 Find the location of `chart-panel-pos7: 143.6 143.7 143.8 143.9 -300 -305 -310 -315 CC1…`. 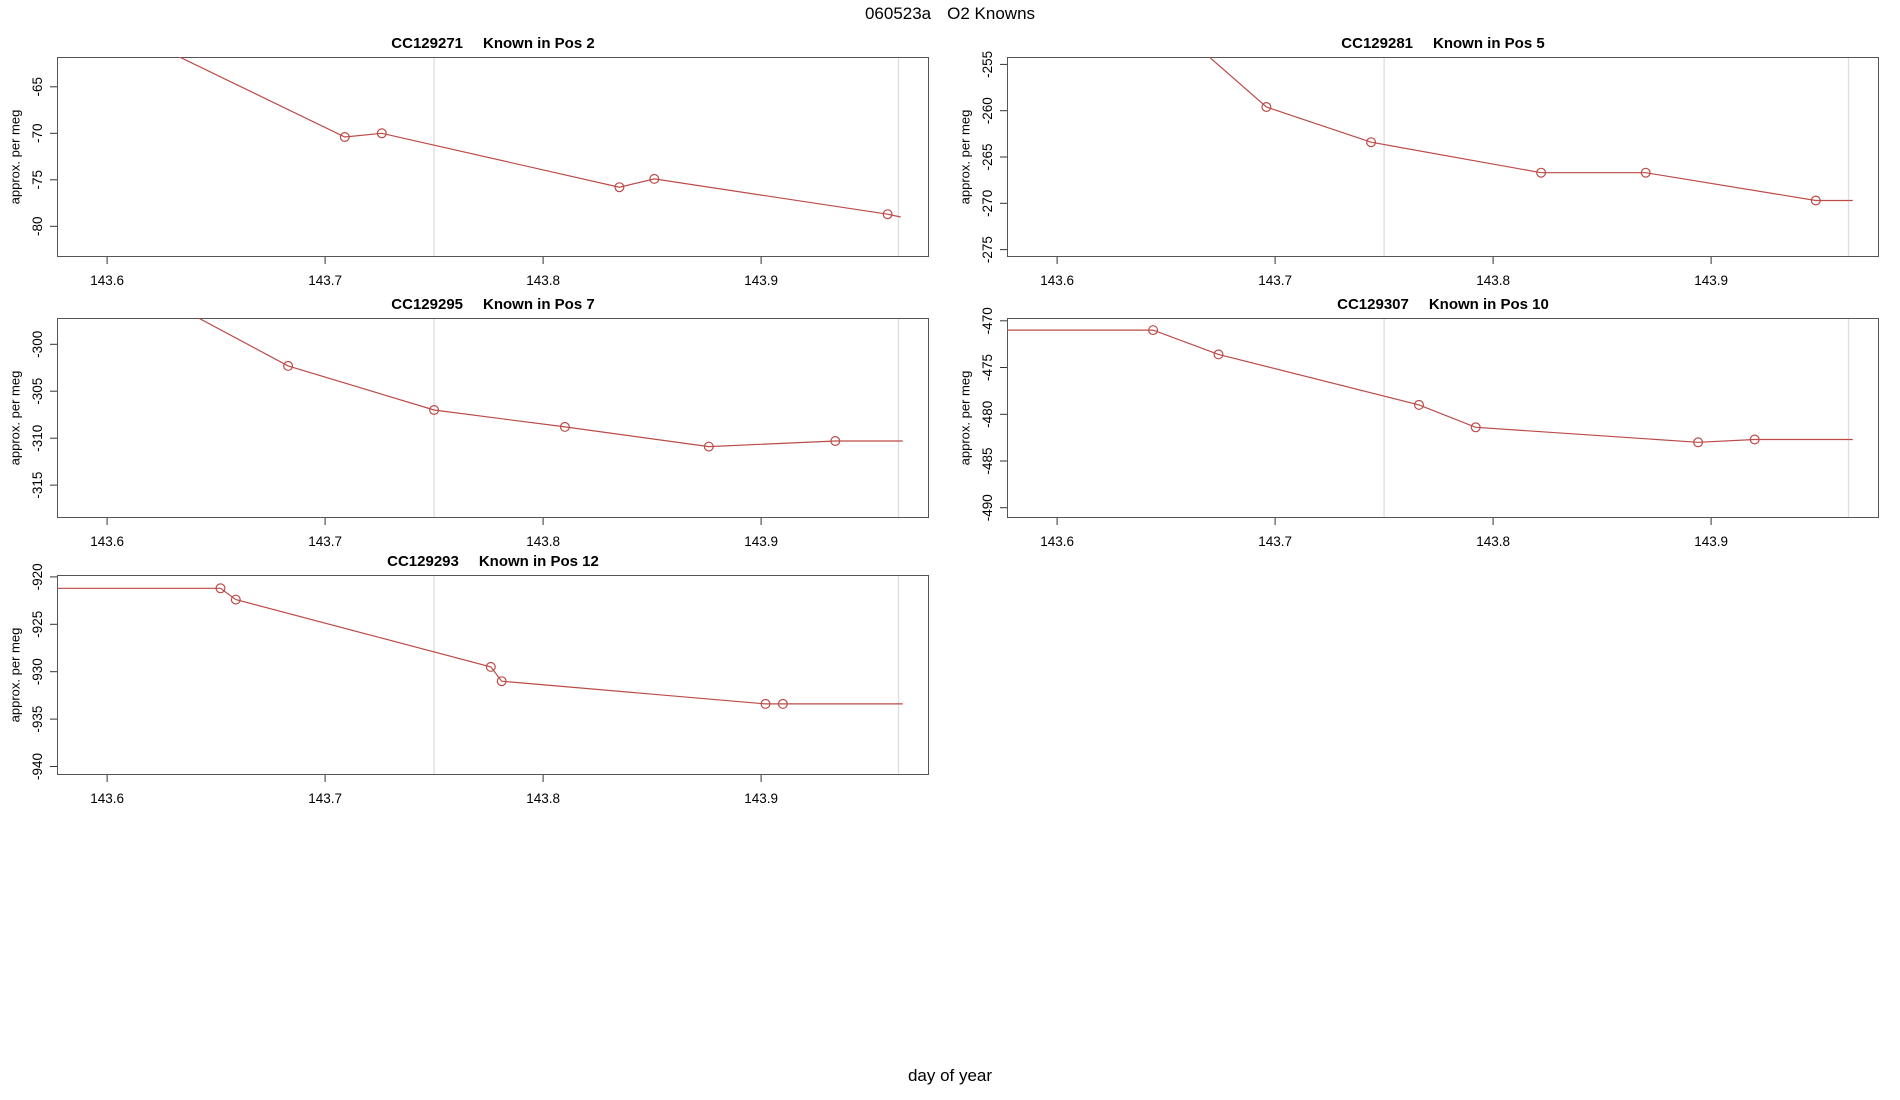

chart-panel-pos7: 143.6 143.7 143.8 143.9 -300 -305 -310 -315 CC1… is located at coordinates (475, 422).